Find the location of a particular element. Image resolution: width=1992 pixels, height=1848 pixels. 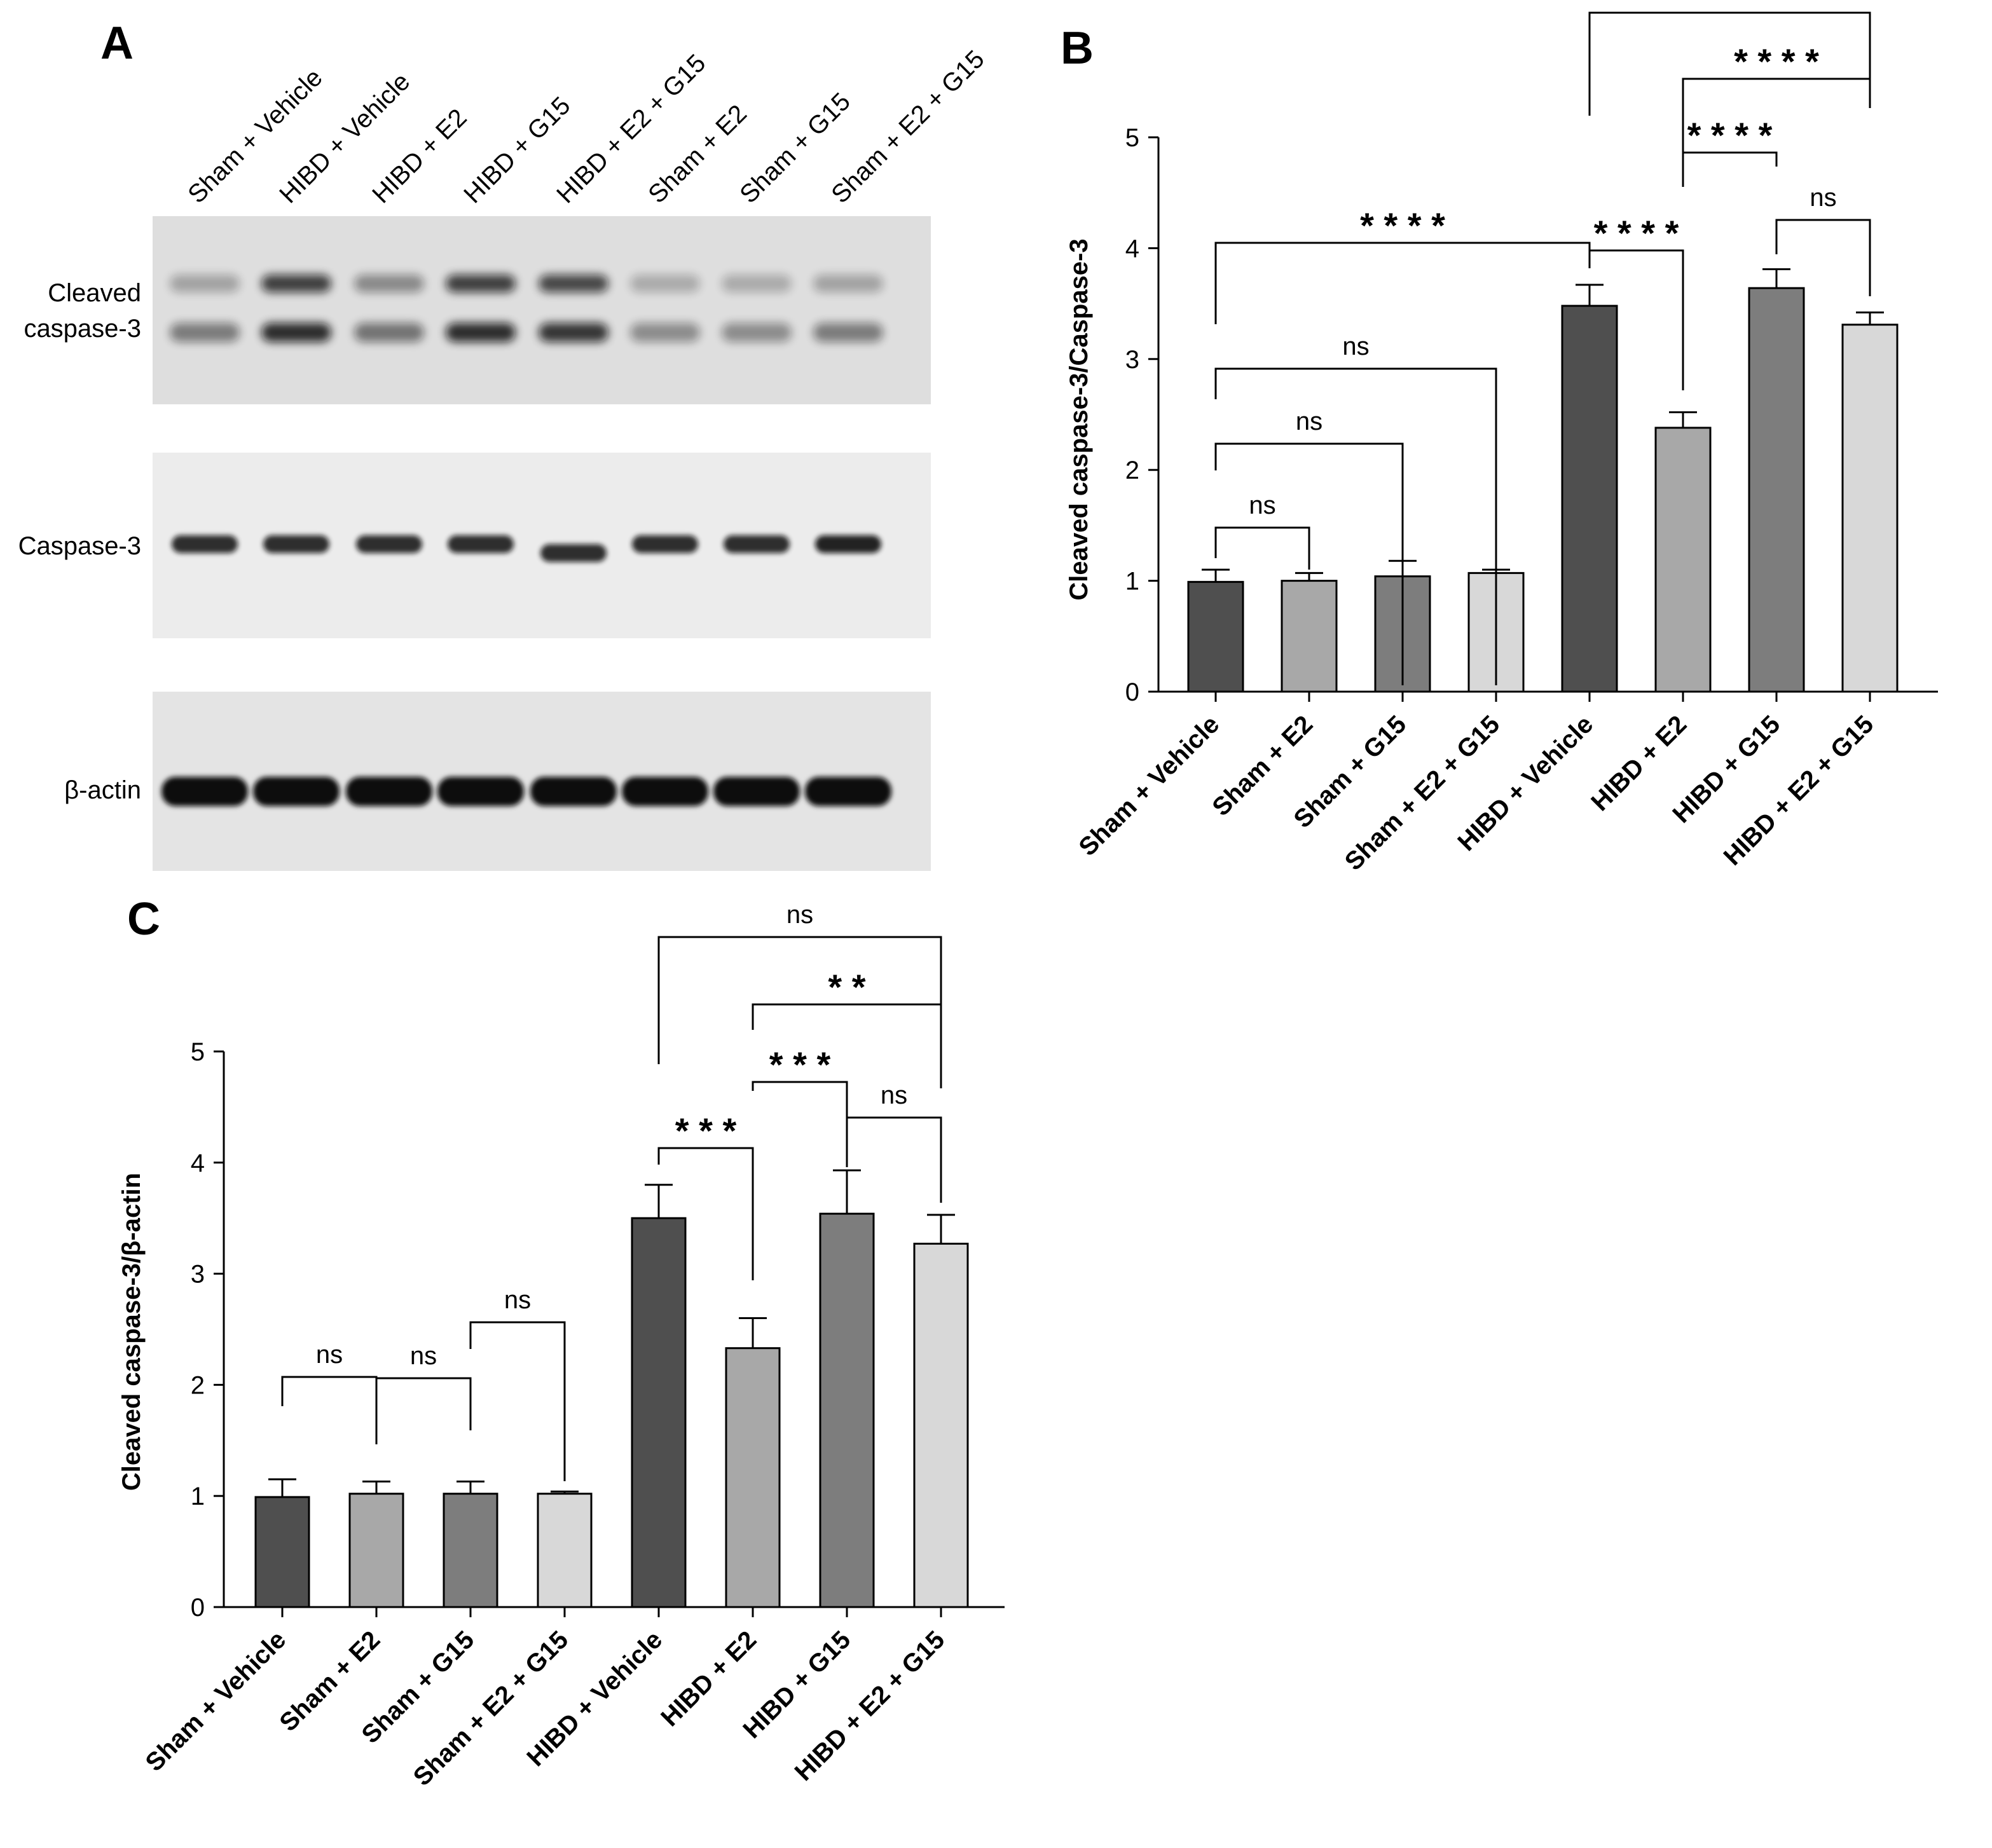

y-tick-label: 0 is located at coordinates (198, 1608).